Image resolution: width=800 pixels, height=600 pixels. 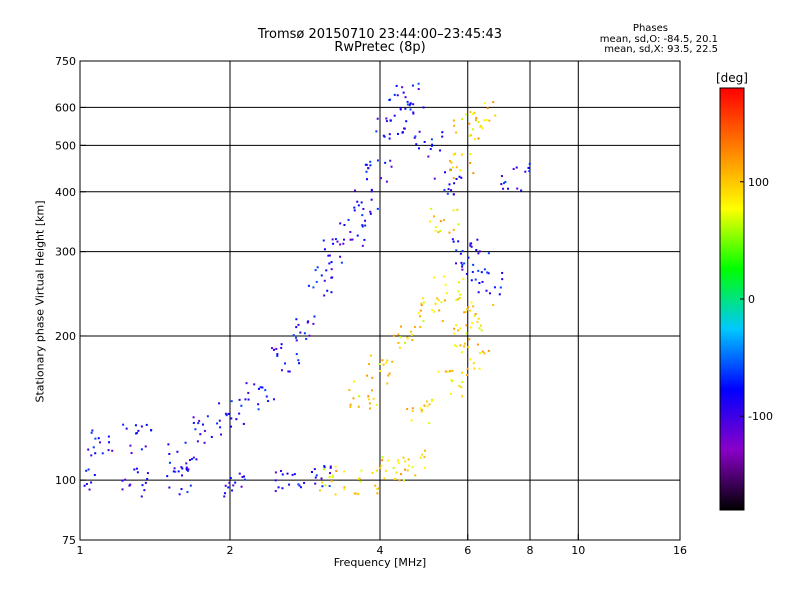 I want to click on y-tick-label: 300, so click(x=65, y=252).